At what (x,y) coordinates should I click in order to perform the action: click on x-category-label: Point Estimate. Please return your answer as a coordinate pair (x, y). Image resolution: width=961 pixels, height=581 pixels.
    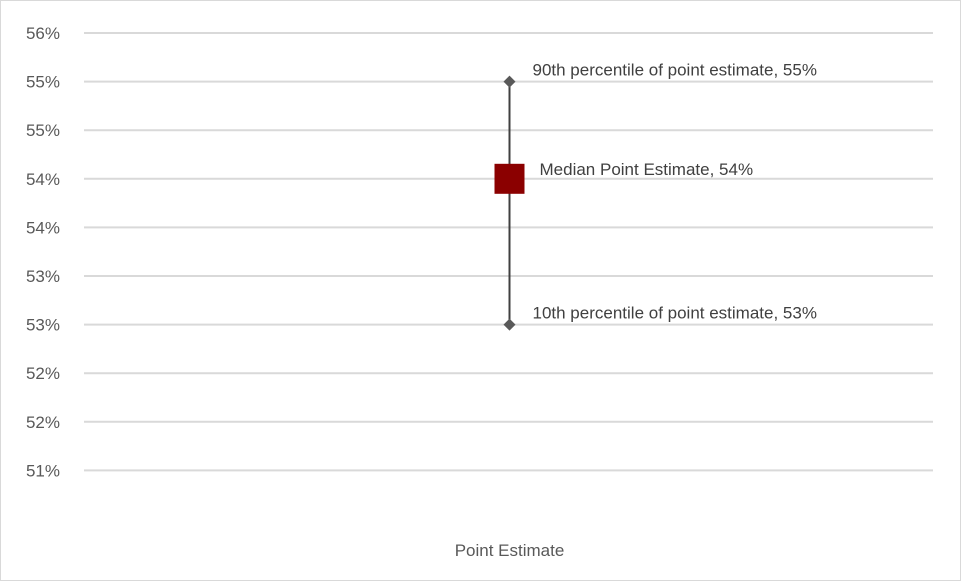
    Looking at the image, I should click on (510, 550).